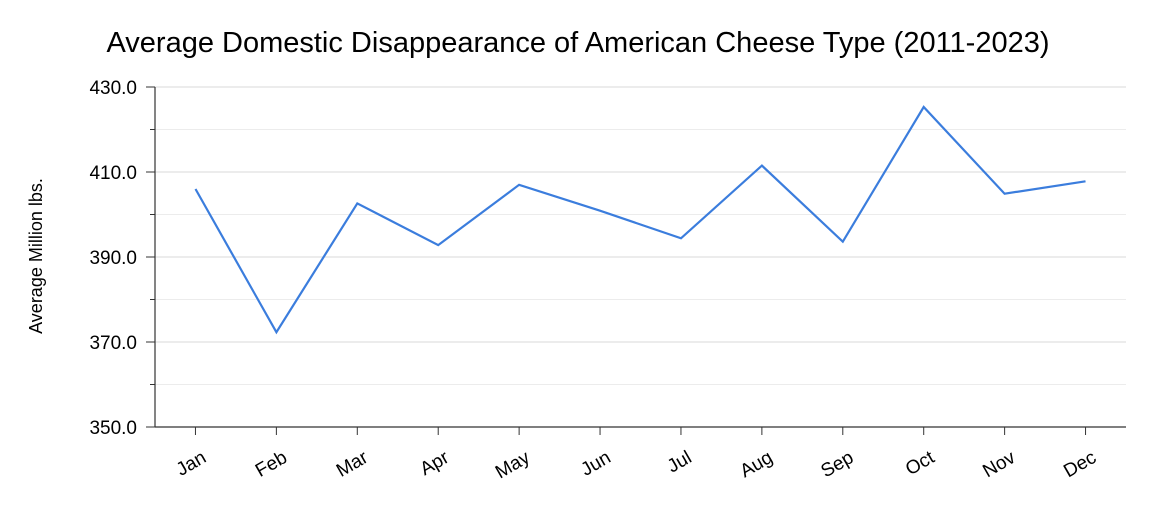 The width and height of the screenshot is (1151, 505). I want to click on y-tick-label: 430.0, so click(113, 88).